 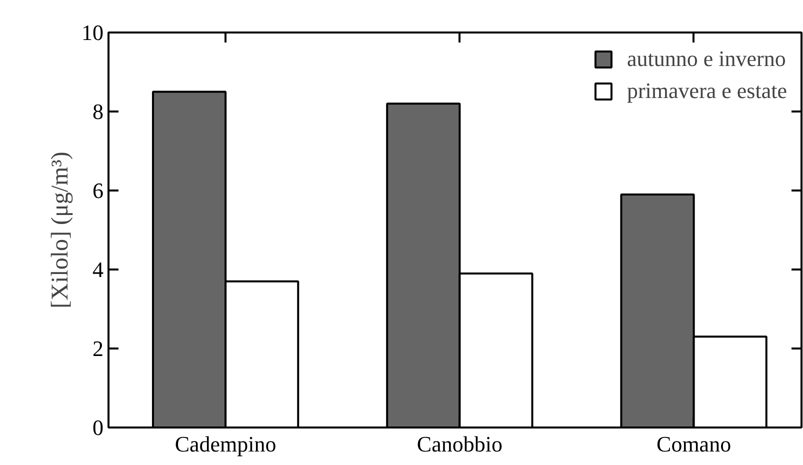 I want to click on y-axis-title: [Xilolo] (μg/m³), so click(x=61, y=230).